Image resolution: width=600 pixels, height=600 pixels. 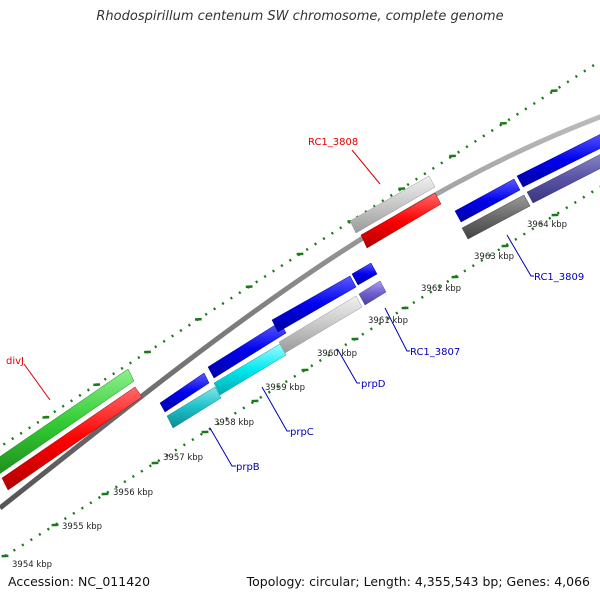 What do you see at coordinates (435, 352) in the screenshot?
I see `label-rc1-3807: RC1_3807` at bounding box center [435, 352].